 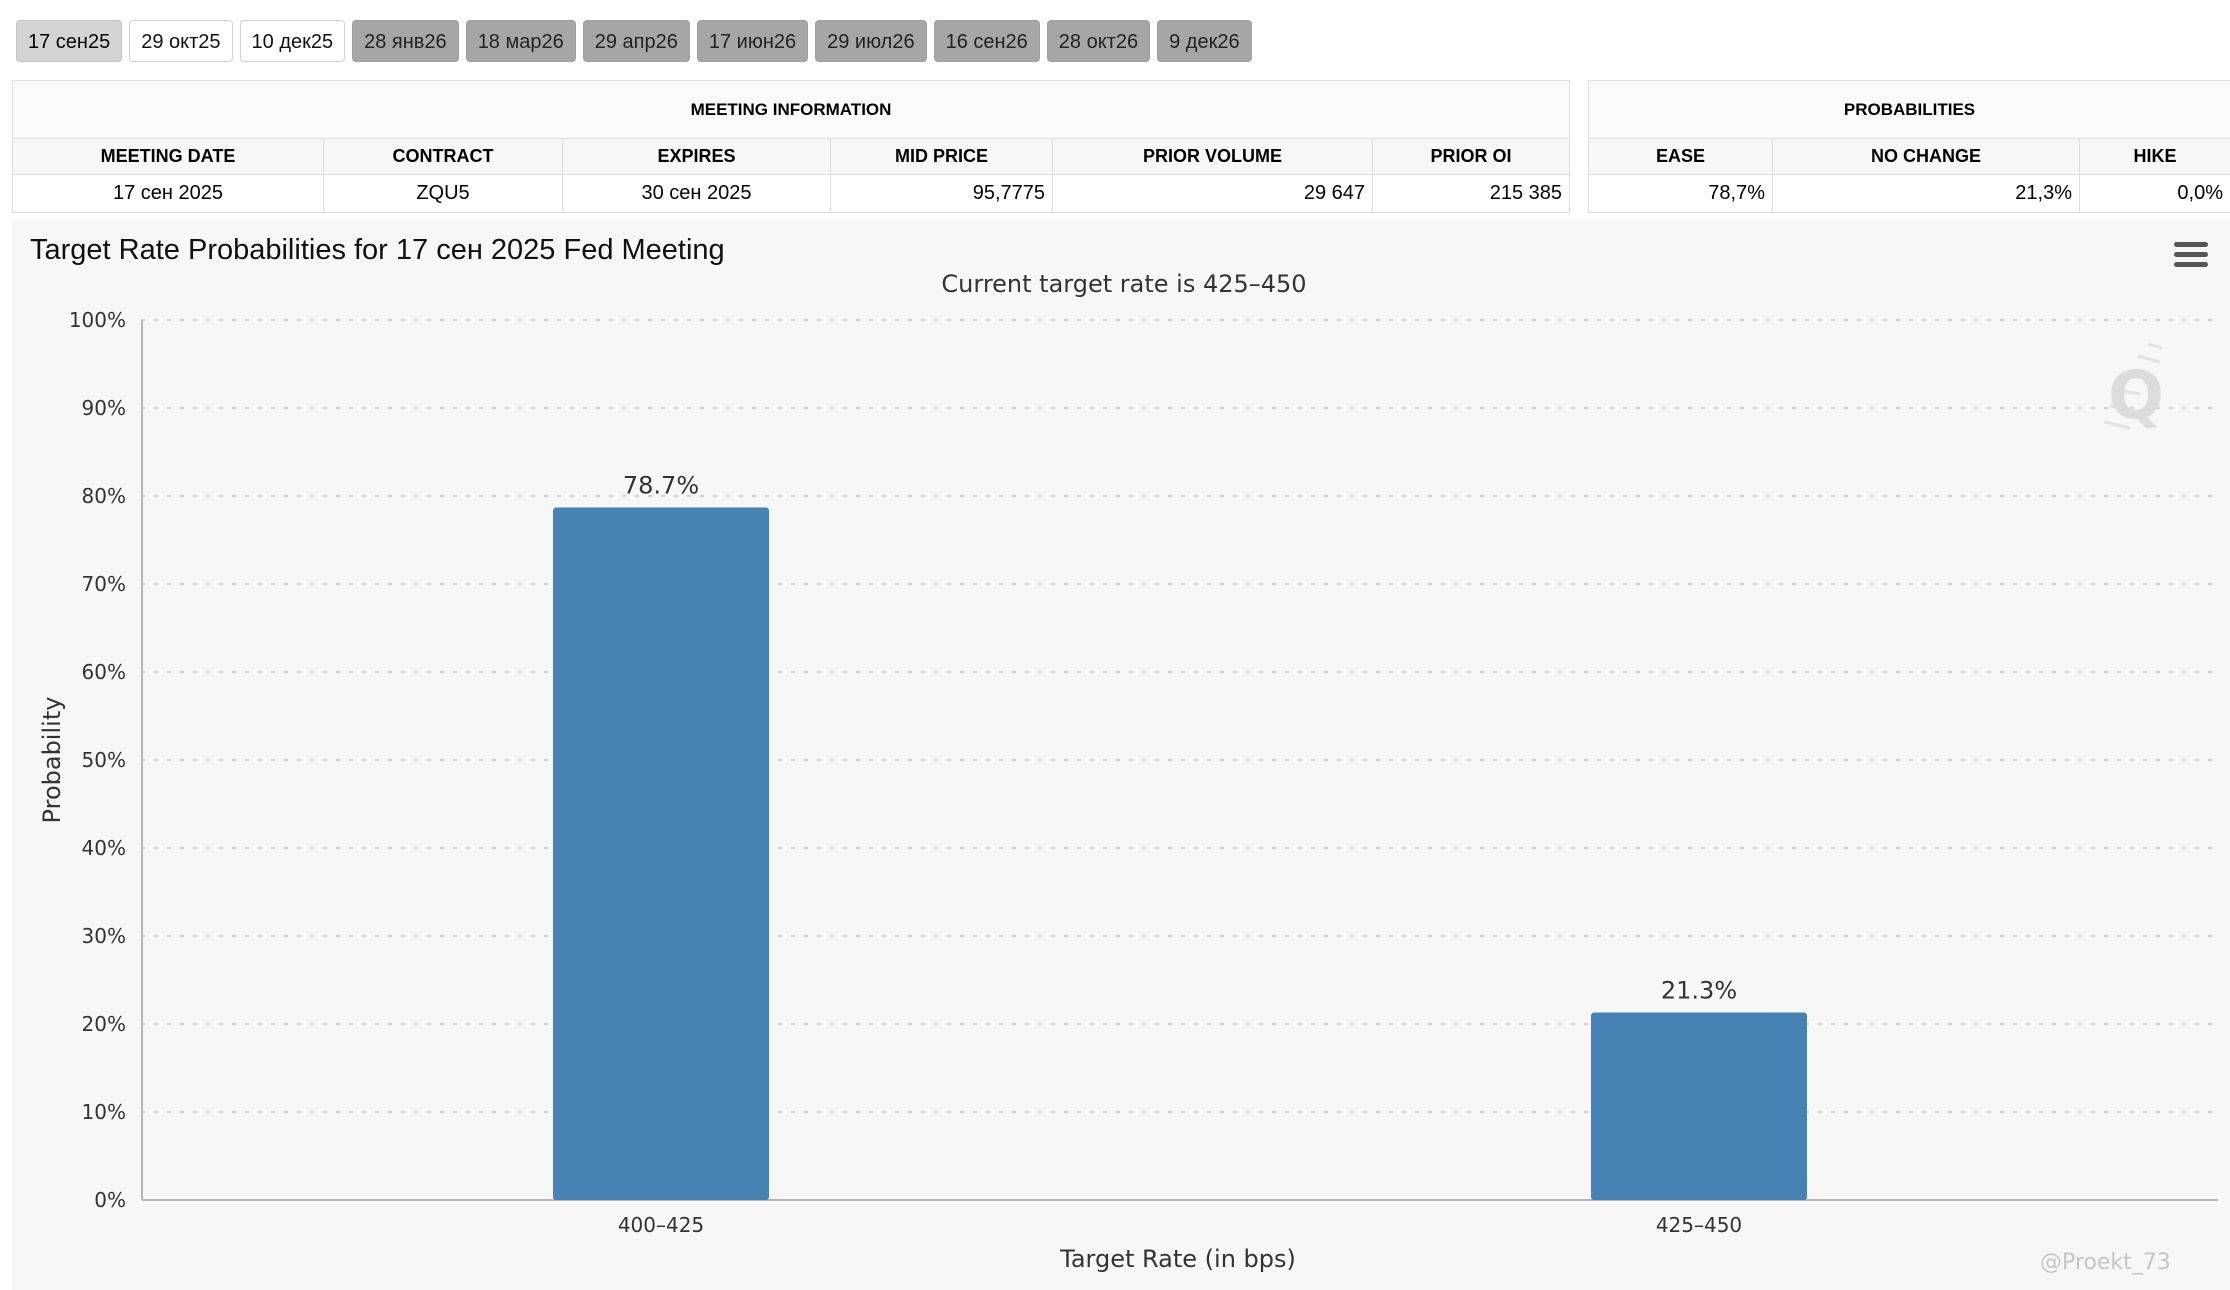 I want to click on author-credit: @Proekt_73, so click(x=2105, y=1262).